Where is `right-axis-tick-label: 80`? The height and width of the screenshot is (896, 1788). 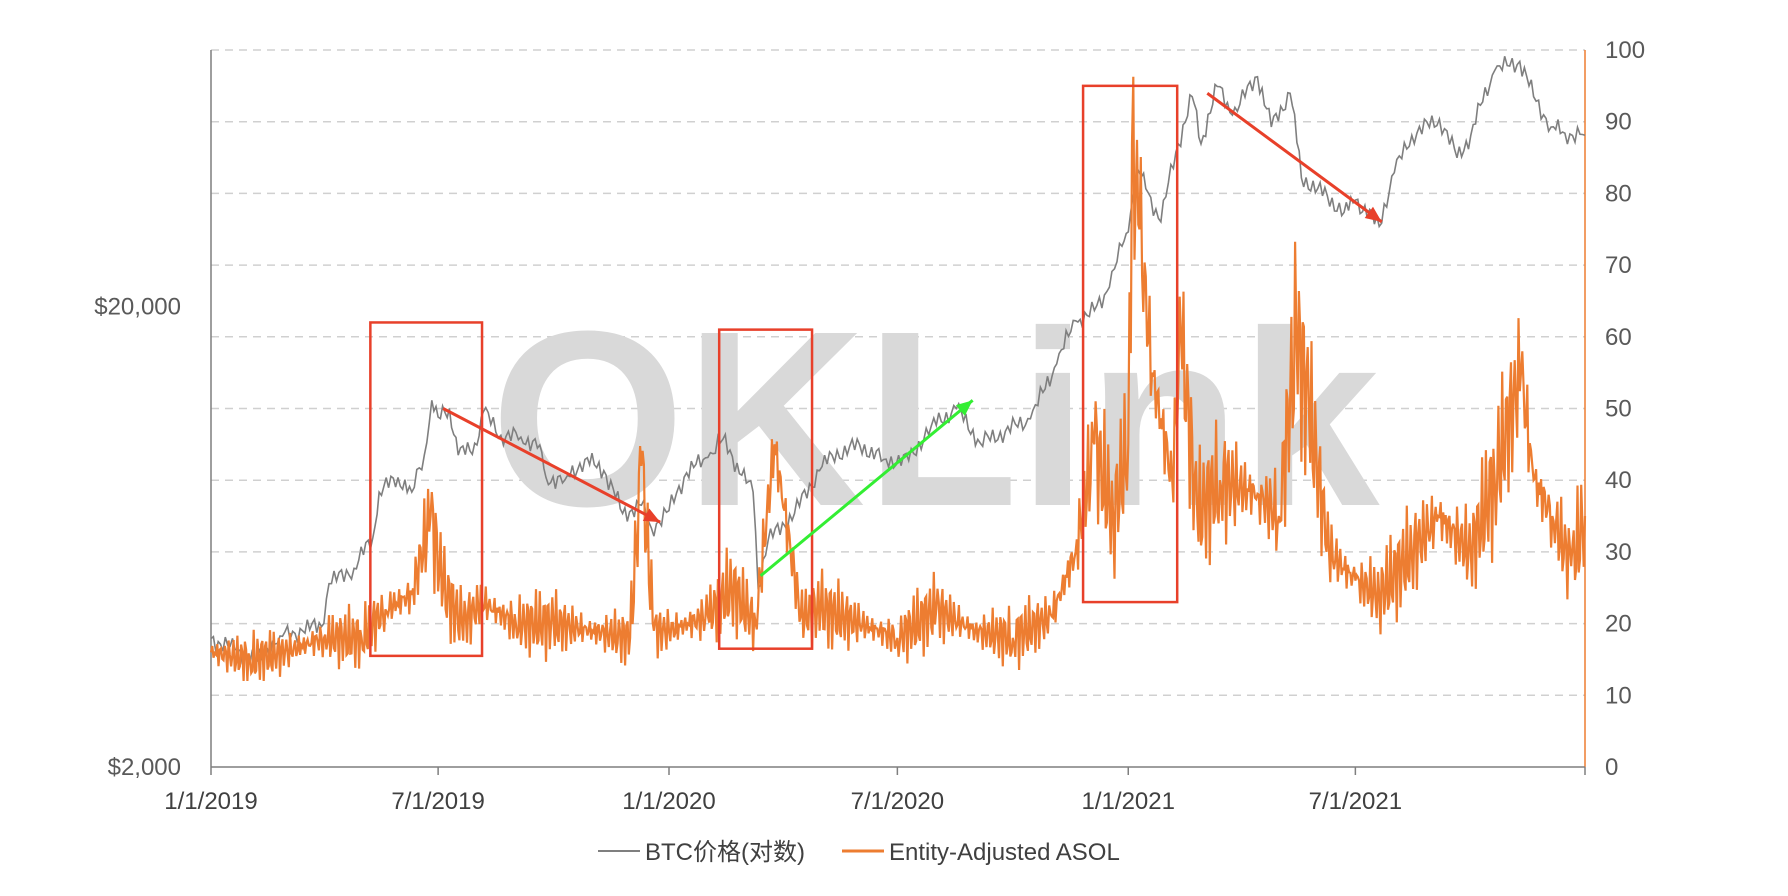 right-axis-tick-label: 80 is located at coordinates (1618, 193).